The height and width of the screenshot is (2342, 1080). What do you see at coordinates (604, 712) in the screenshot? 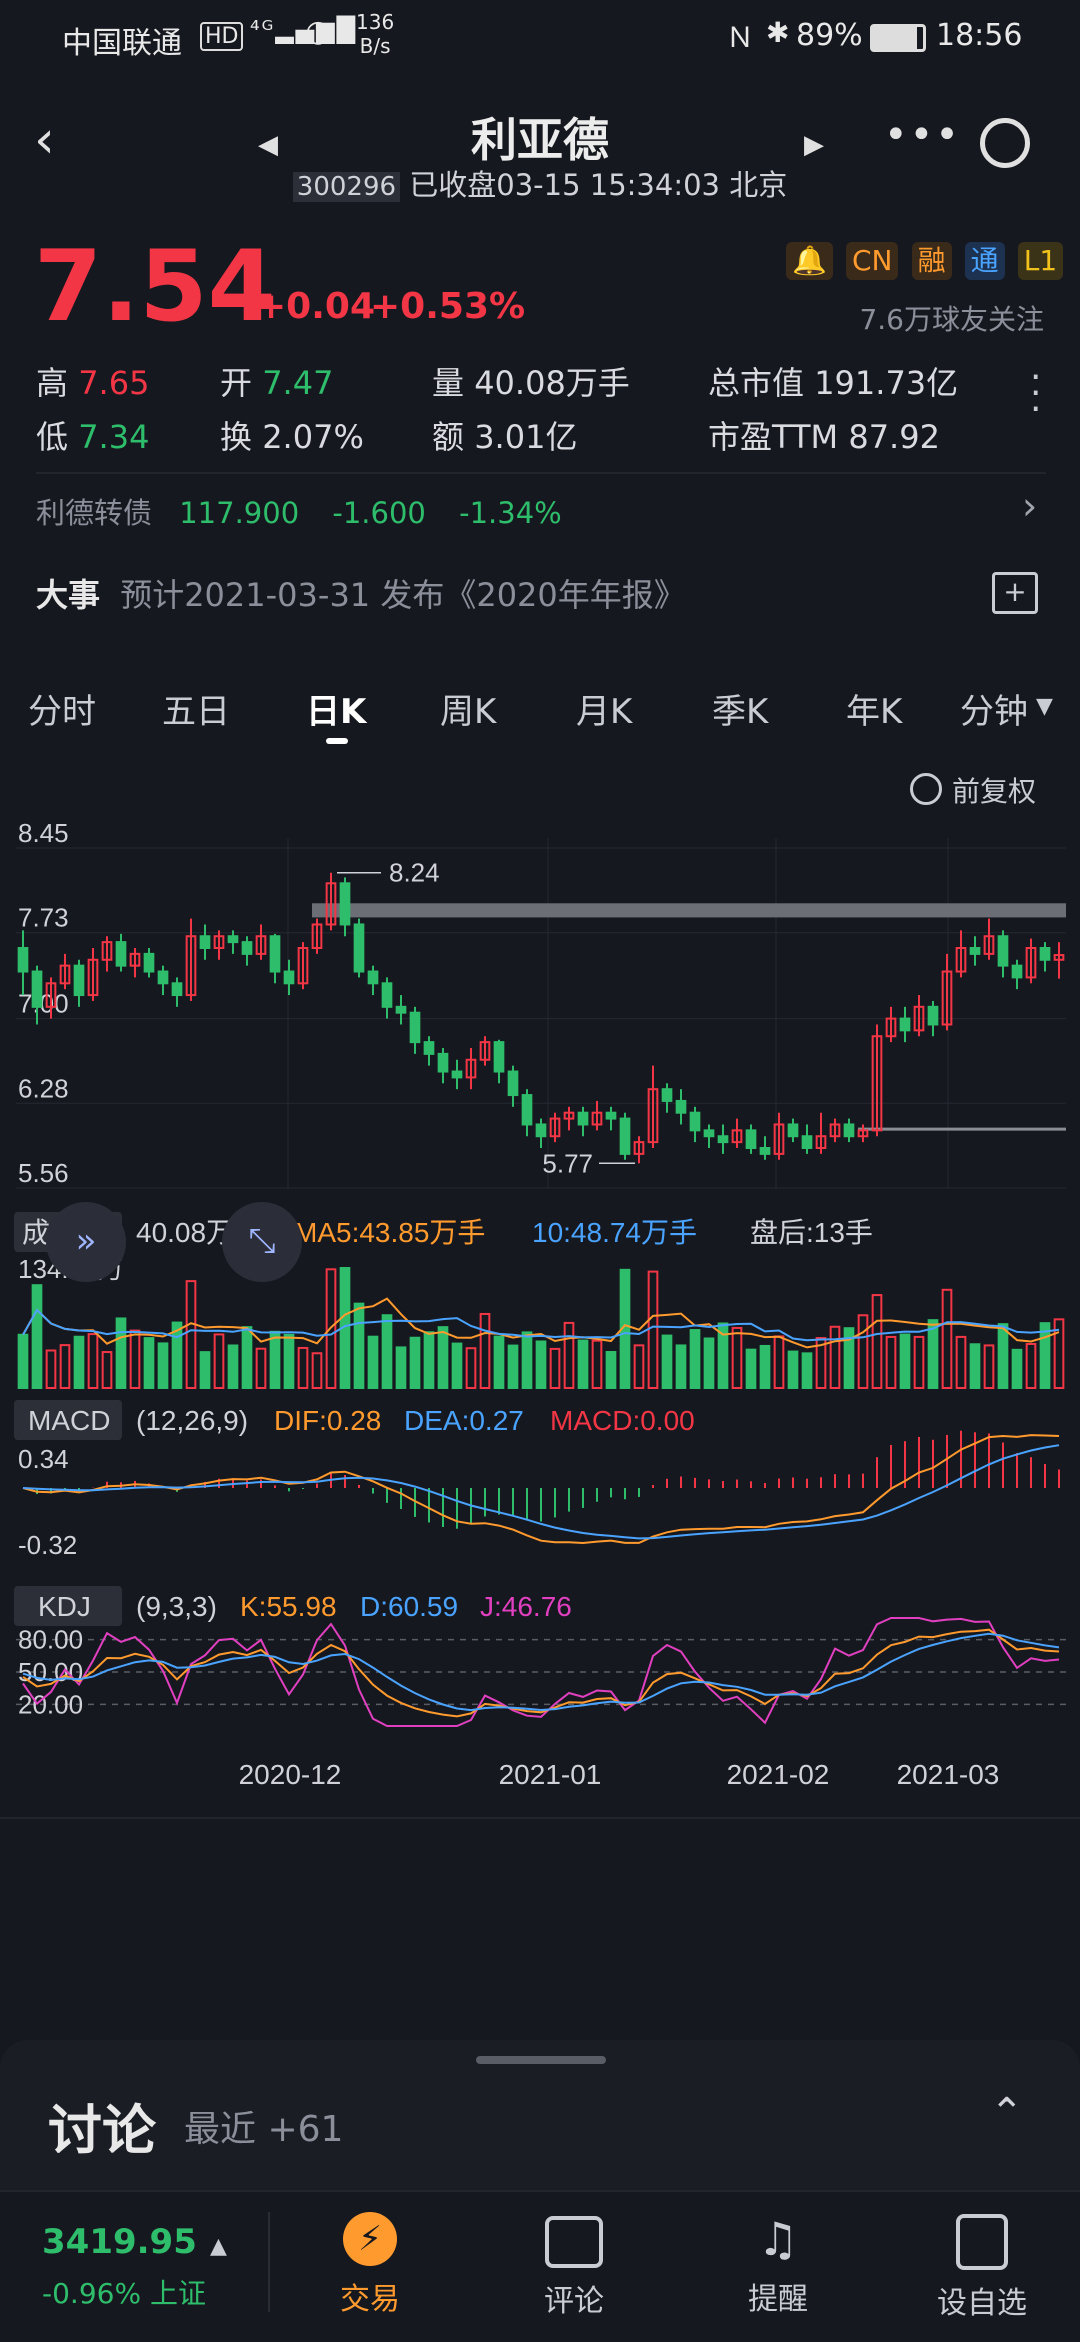
I see `tab-monthly-k: 月K` at bounding box center [604, 712].